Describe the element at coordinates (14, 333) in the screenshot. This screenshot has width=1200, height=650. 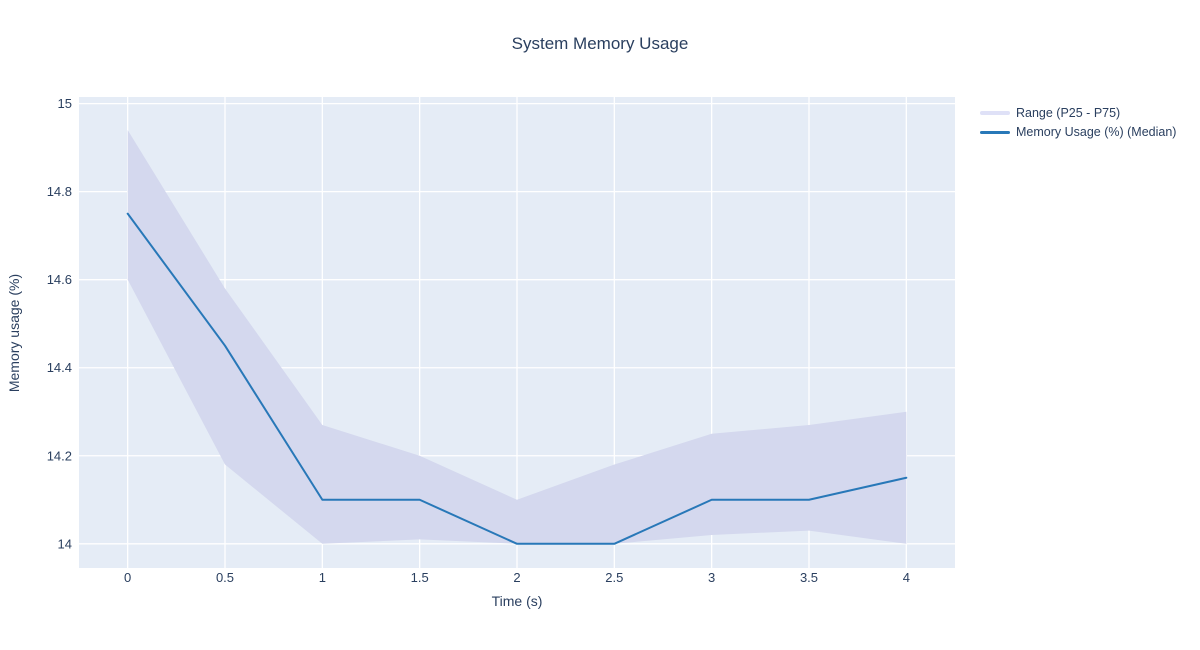
I see `y-axis-title: Memory usage (%)` at that location.